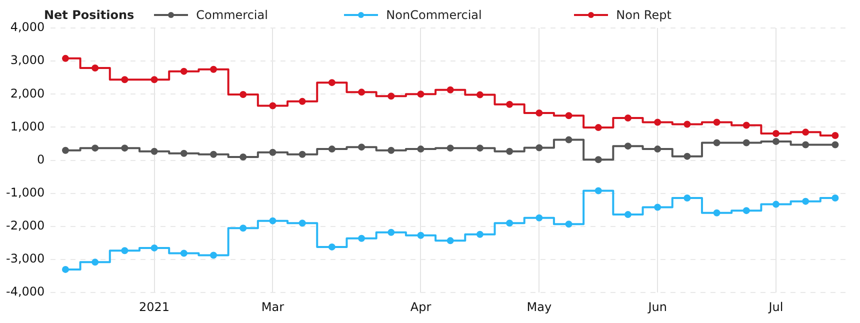 This screenshot has width=860, height=323. I want to click on x-tick-label: Jun, so click(657, 307).